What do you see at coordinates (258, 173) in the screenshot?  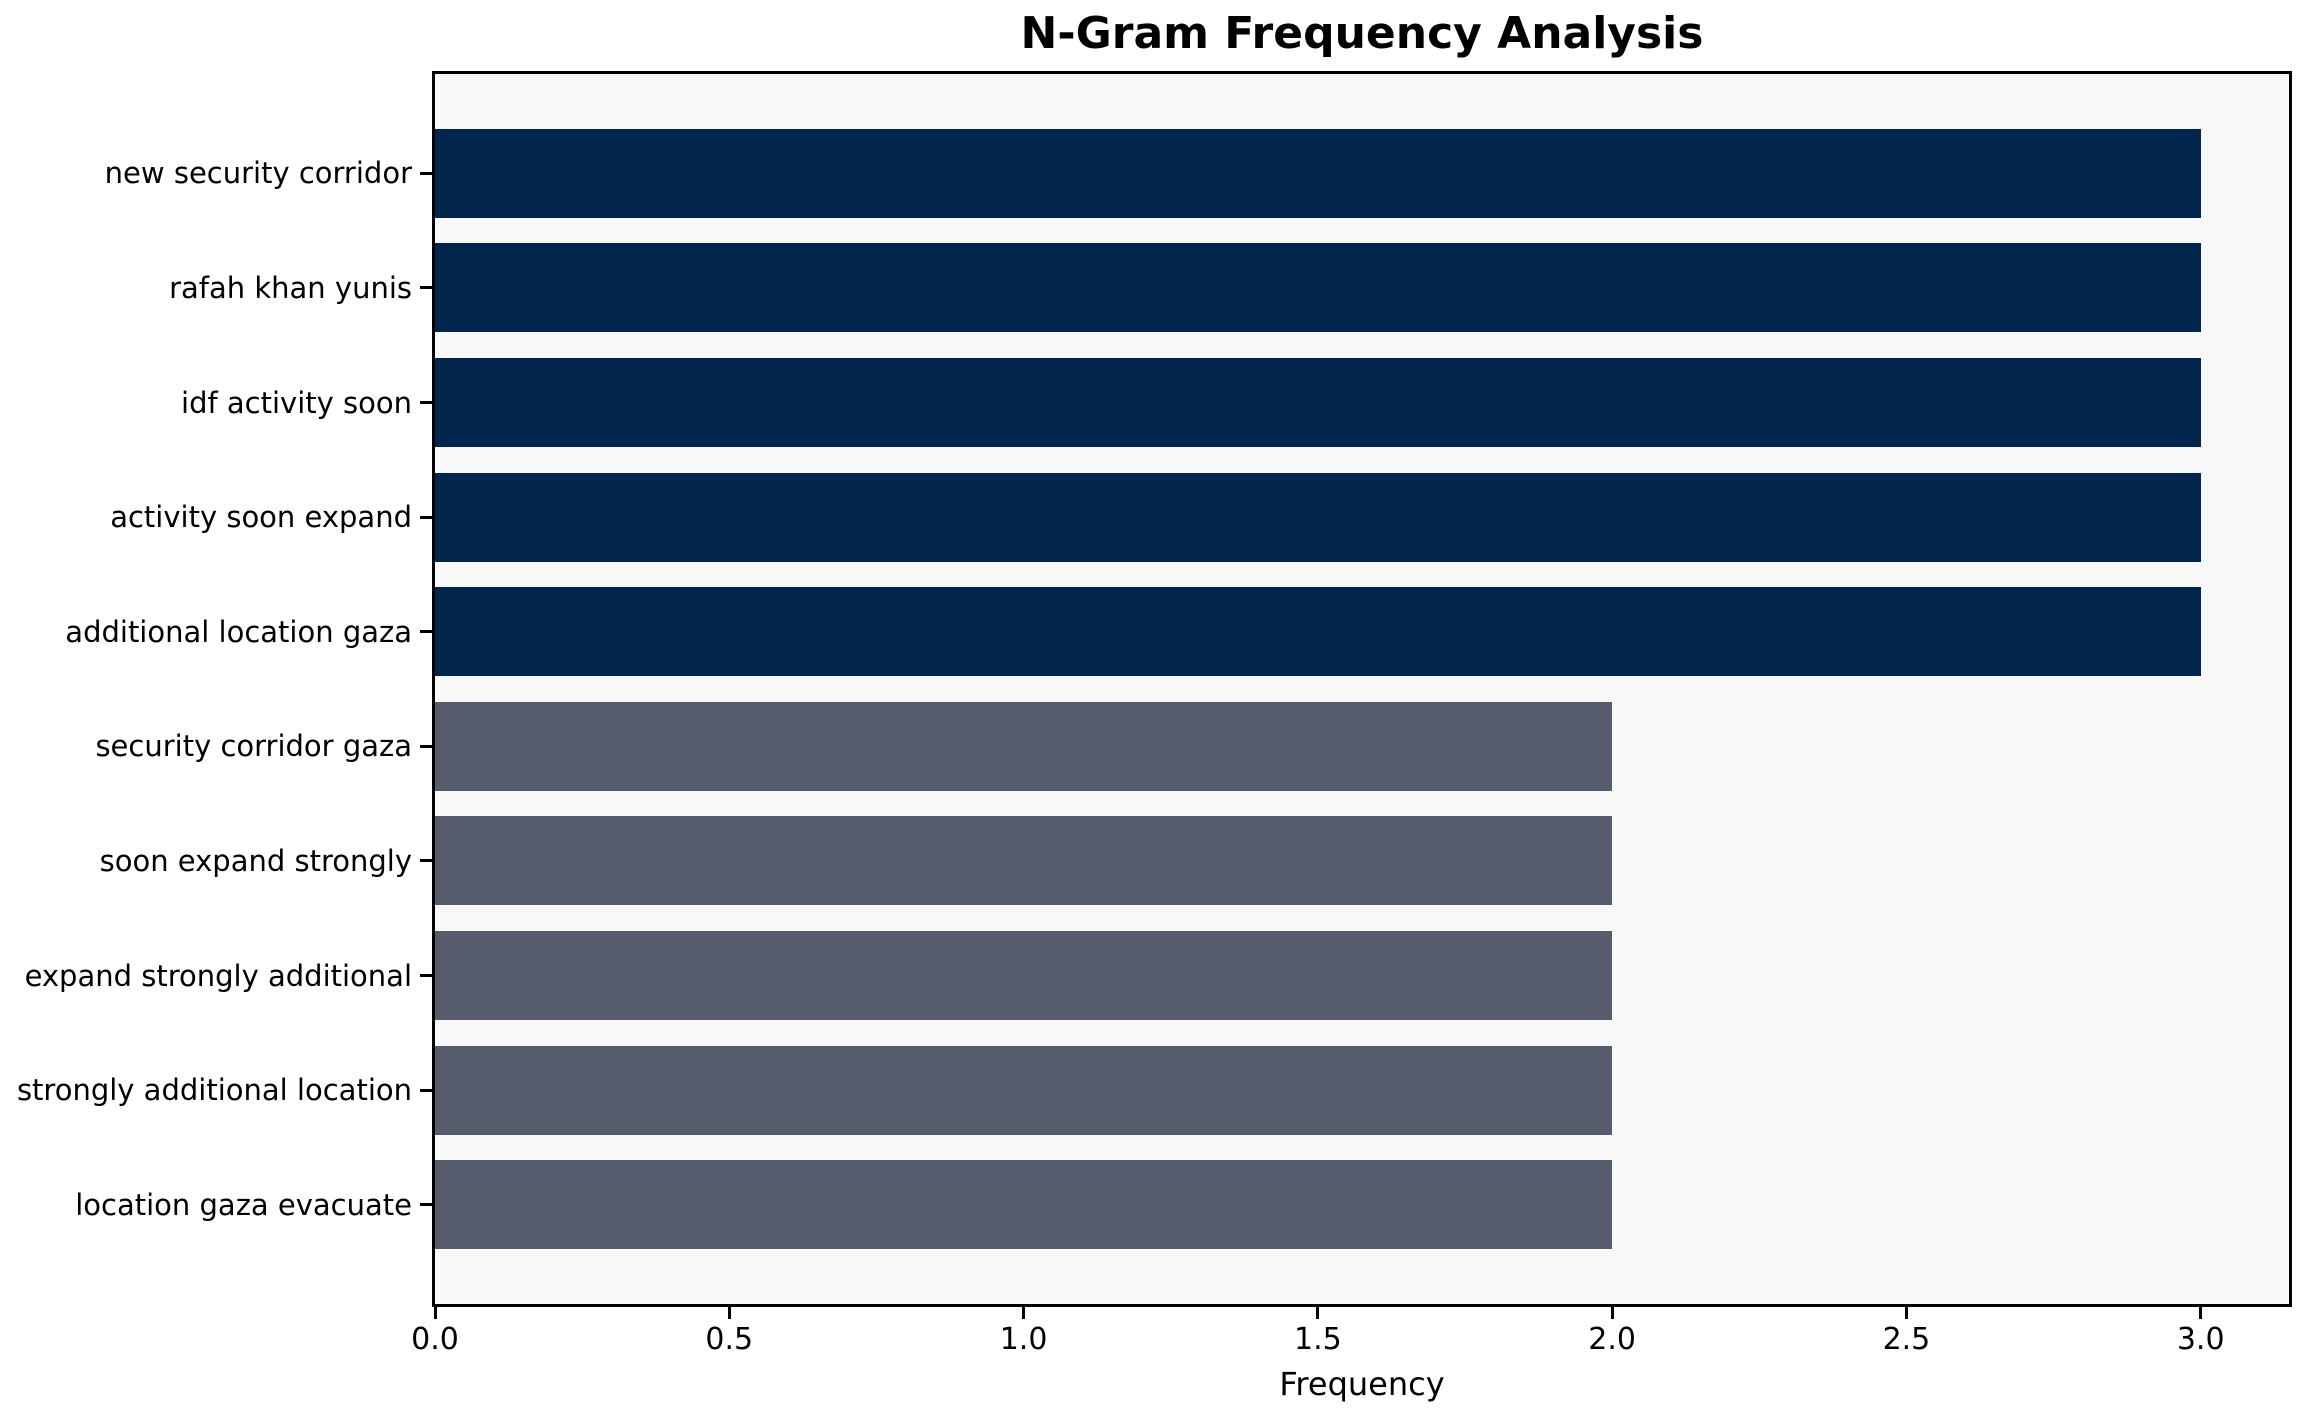 I see `y-tick-label: new security corridor` at bounding box center [258, 173].